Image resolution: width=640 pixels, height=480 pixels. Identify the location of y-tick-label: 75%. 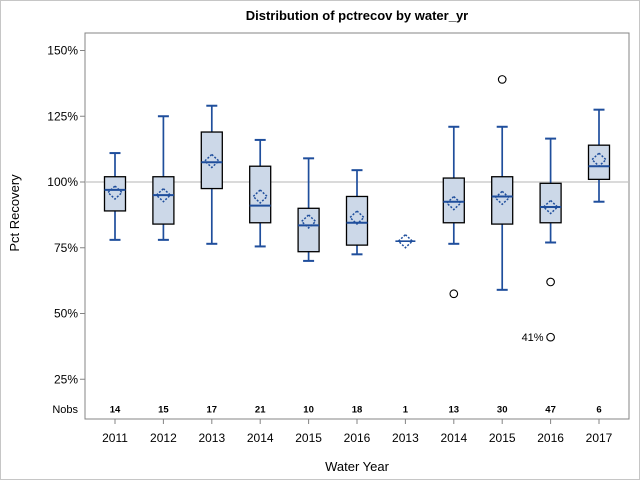
(66, 248).